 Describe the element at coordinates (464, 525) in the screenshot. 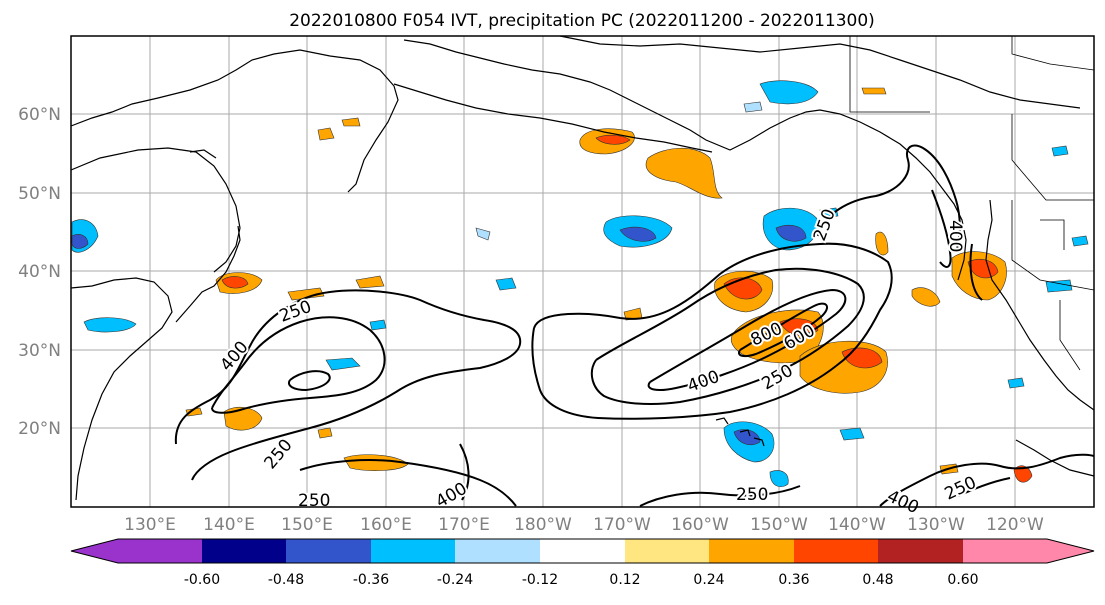

I see `lon-label: 170°E` at that location.